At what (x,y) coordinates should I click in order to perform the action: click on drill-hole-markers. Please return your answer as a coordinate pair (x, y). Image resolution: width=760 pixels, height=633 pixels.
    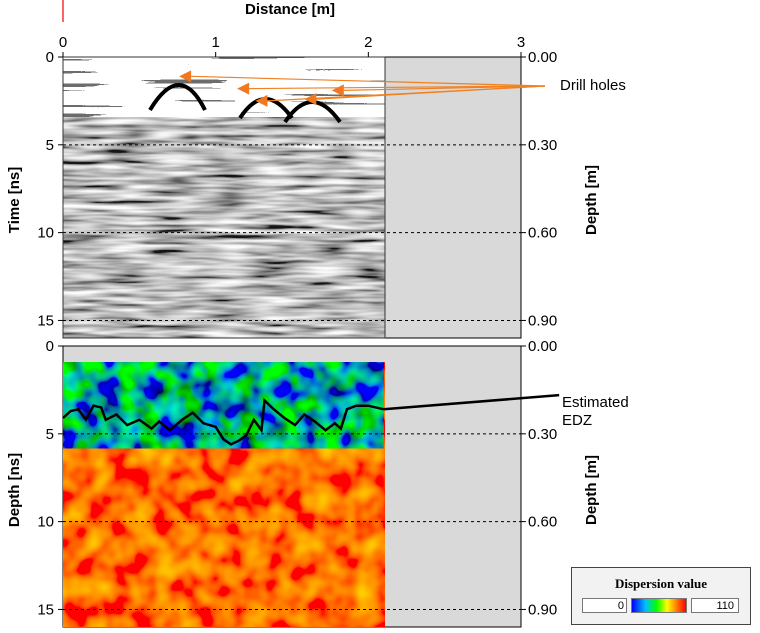
    Looking at the image, I should click on (362, 88).